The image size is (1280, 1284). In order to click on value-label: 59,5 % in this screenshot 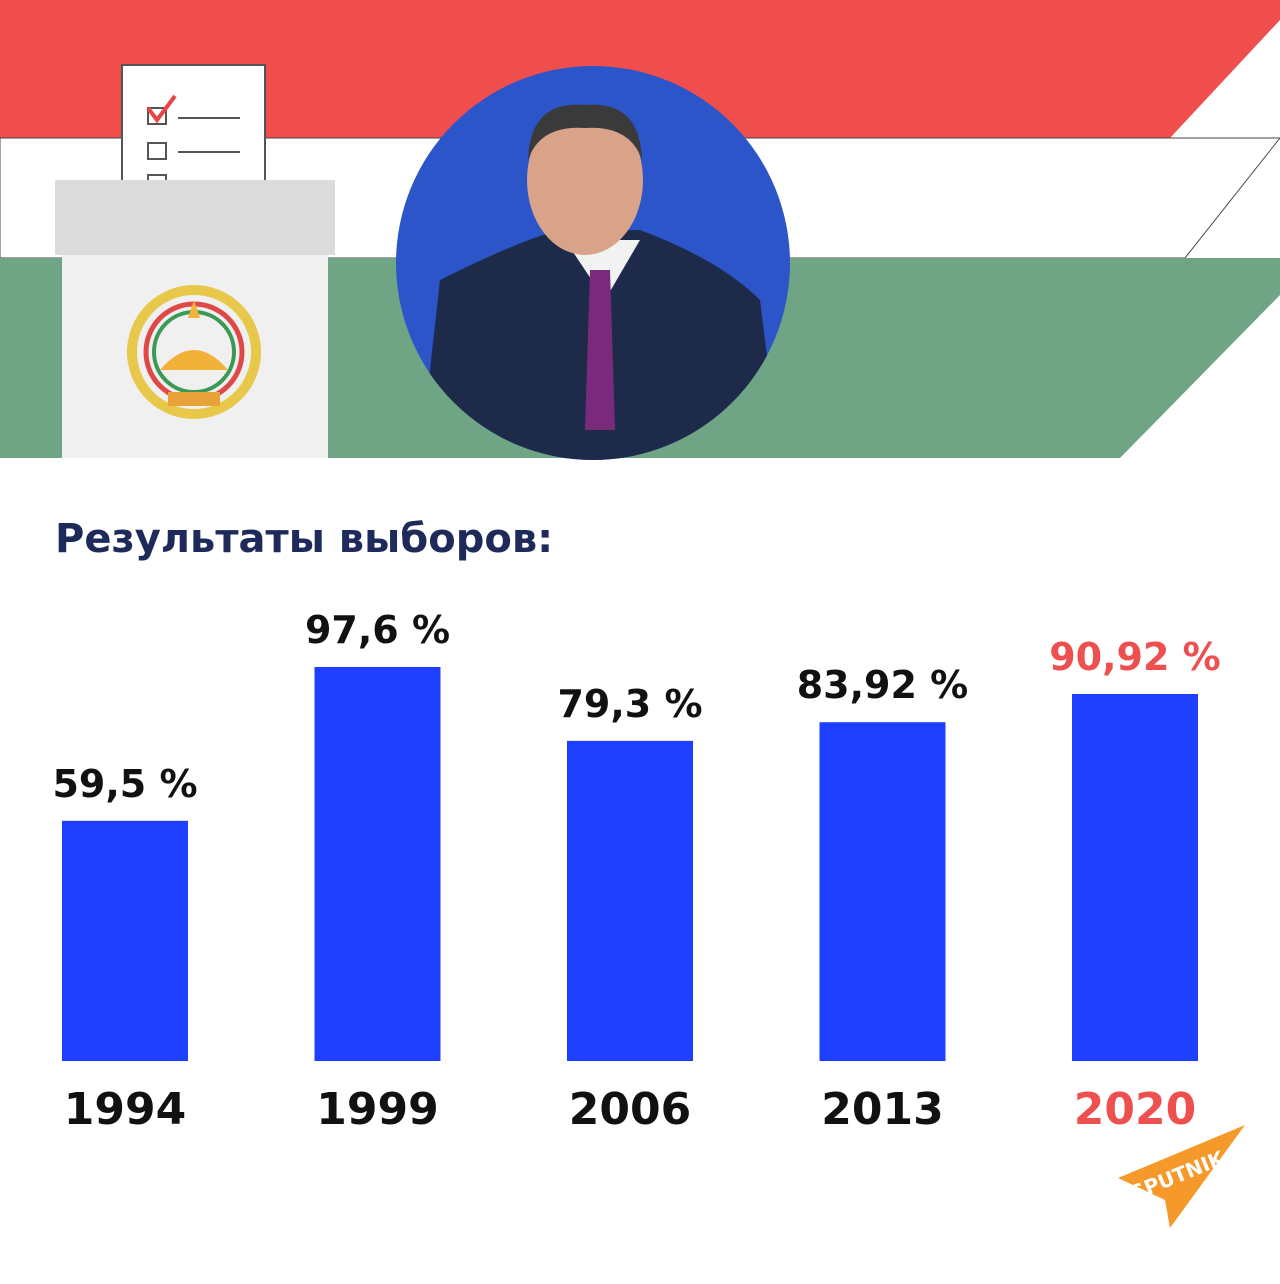, I will do `click(124, 784)`.